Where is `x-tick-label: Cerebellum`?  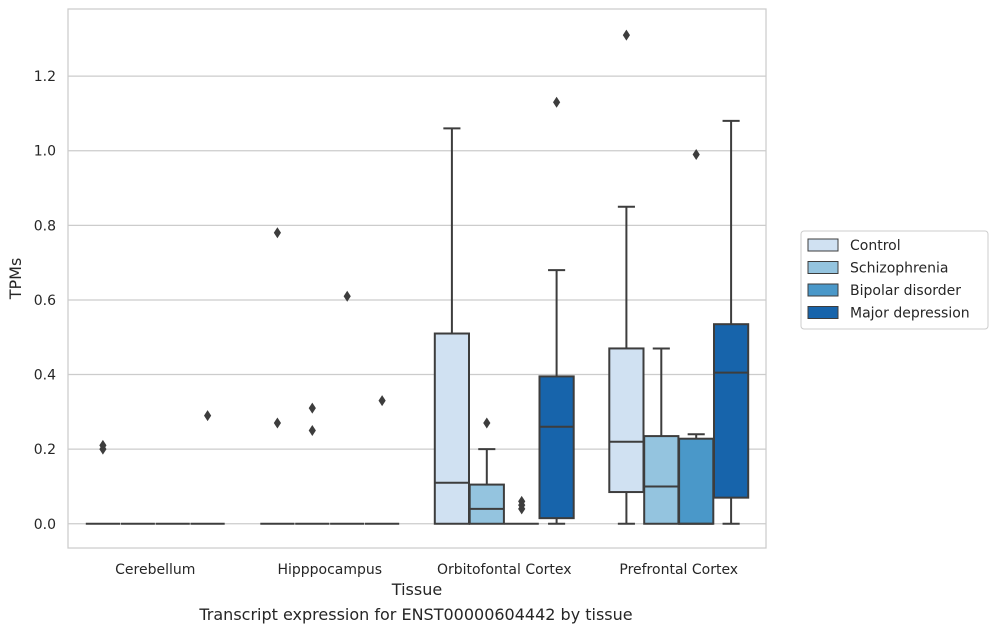
x-tick-label: Cerebellum is located at coordinates (155, 570).